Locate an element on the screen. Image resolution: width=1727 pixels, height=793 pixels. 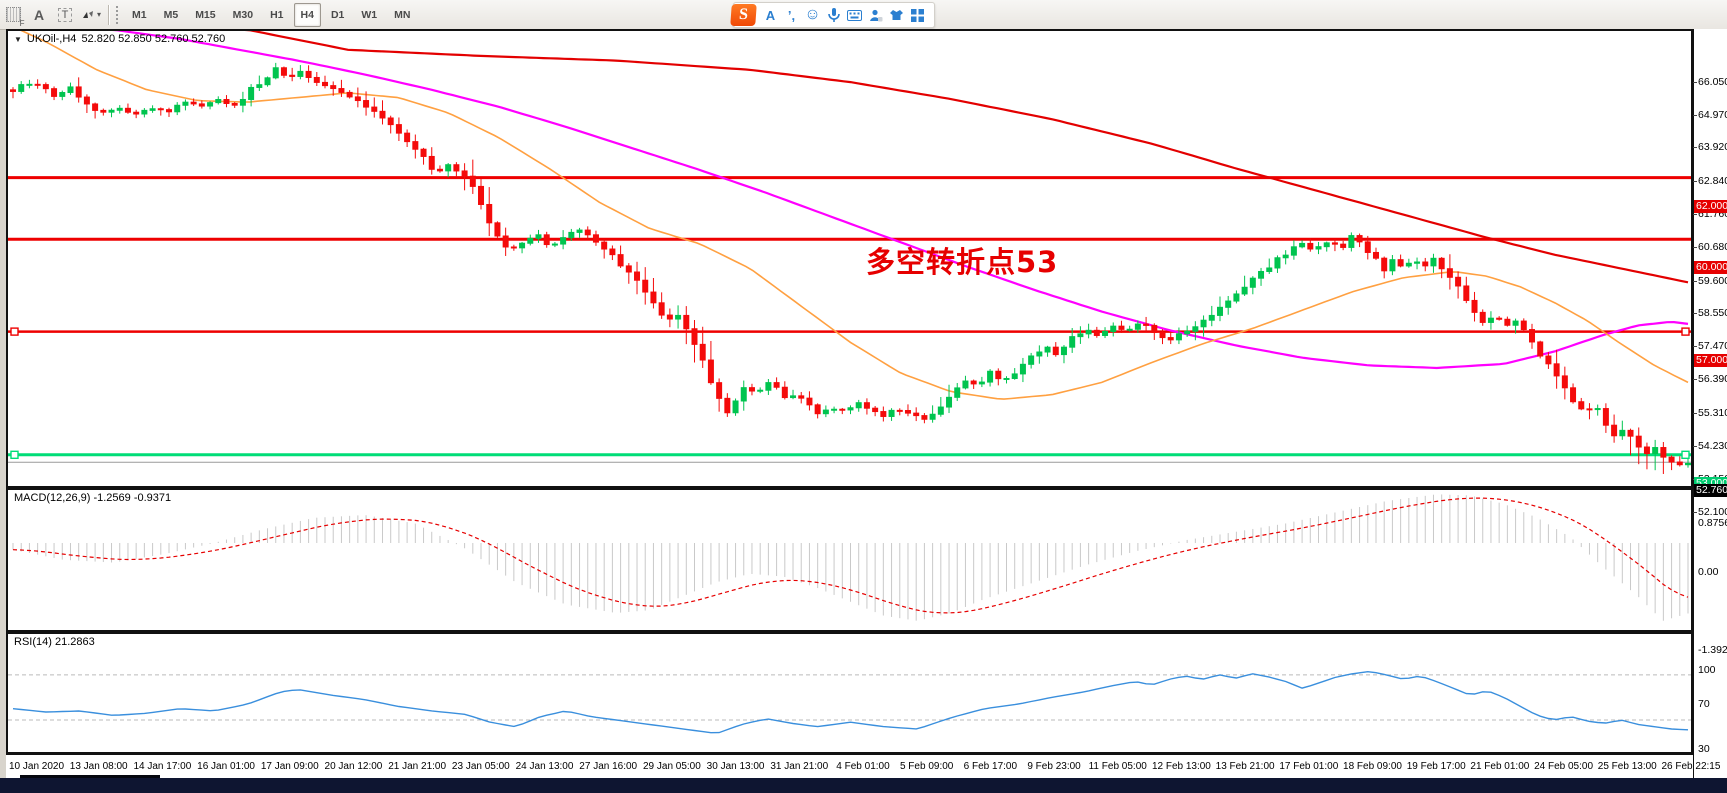
time-axis-label: 29 Jan 05:00 is located at coordinates (671, 766).